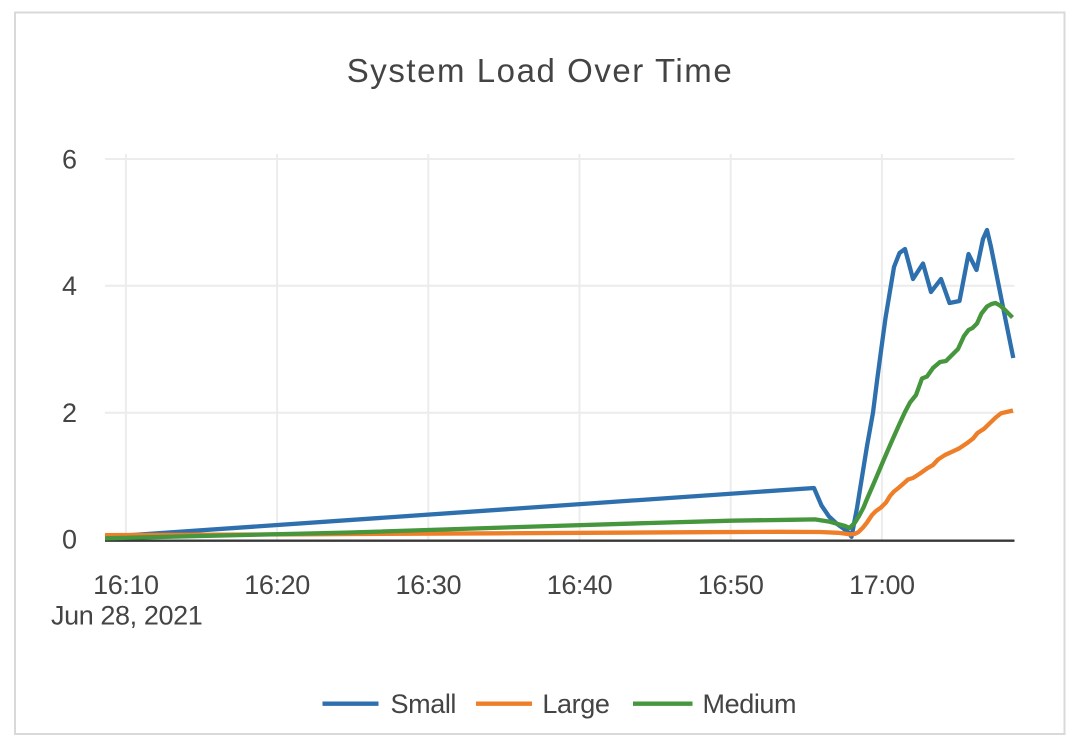  Describe the element at coordinates (731, 585) in the screenshot. I see `svg-text: 16:50` at that location.